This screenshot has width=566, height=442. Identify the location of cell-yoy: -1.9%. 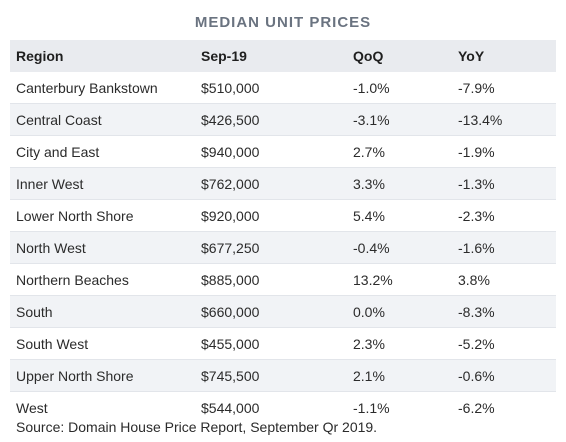
(507, 151).